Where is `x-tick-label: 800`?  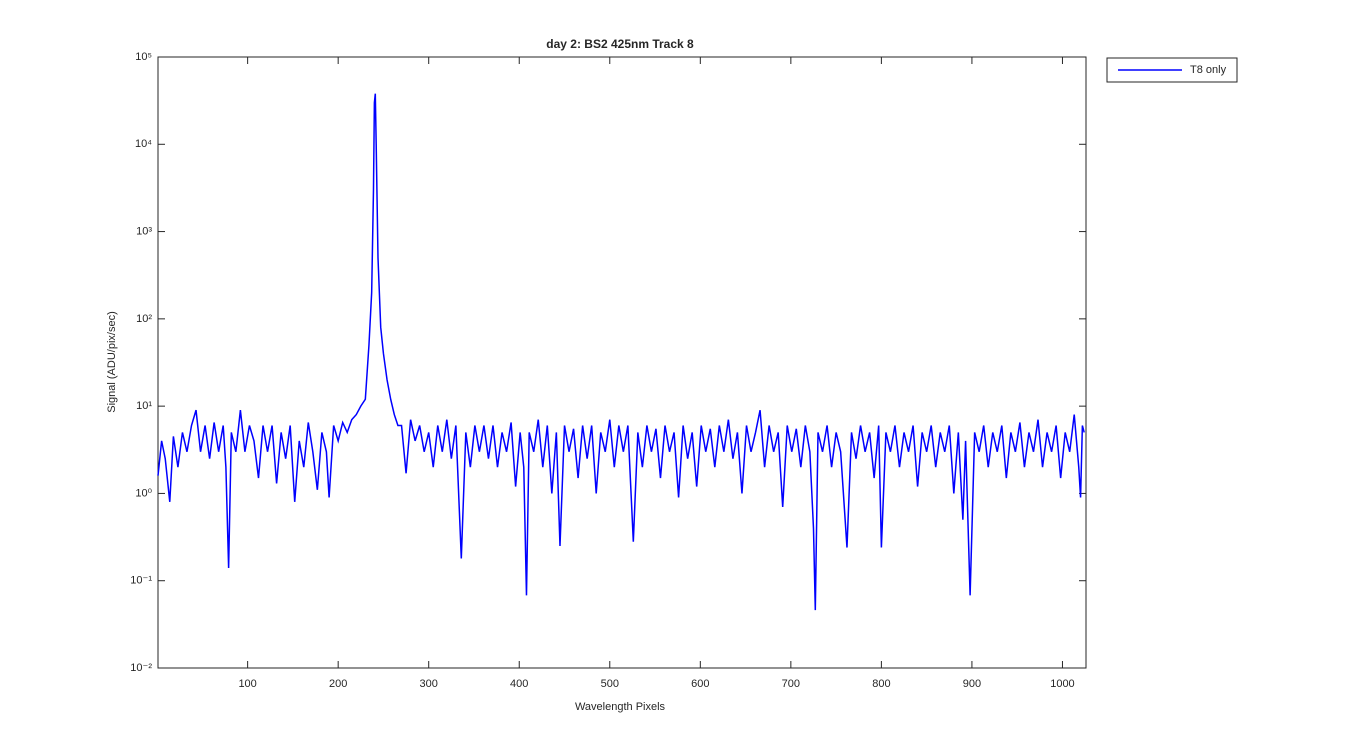
x-tick-label: 800 is located at coordinates (881, 684).